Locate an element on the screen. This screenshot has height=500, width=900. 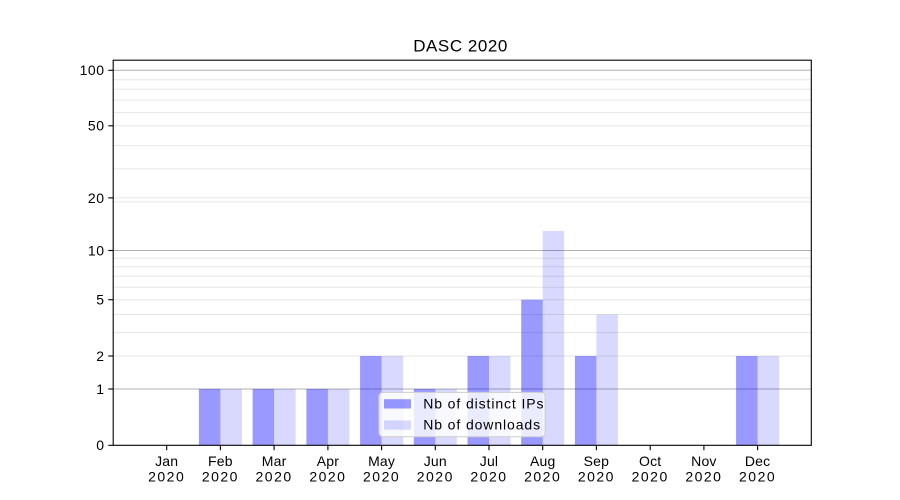
svg-text: Jul is located at coordinates (489, 461).